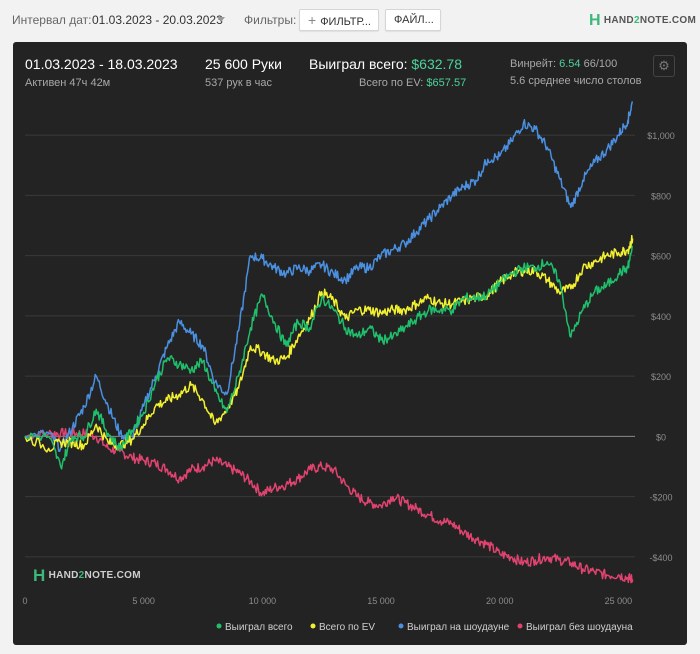 The width and height of the screenshot is (700, 654). What do you see at coordinates (619, 601) in the screenshot?
I see `x-tick-label: 25 000` at bounding box center [619, 601].